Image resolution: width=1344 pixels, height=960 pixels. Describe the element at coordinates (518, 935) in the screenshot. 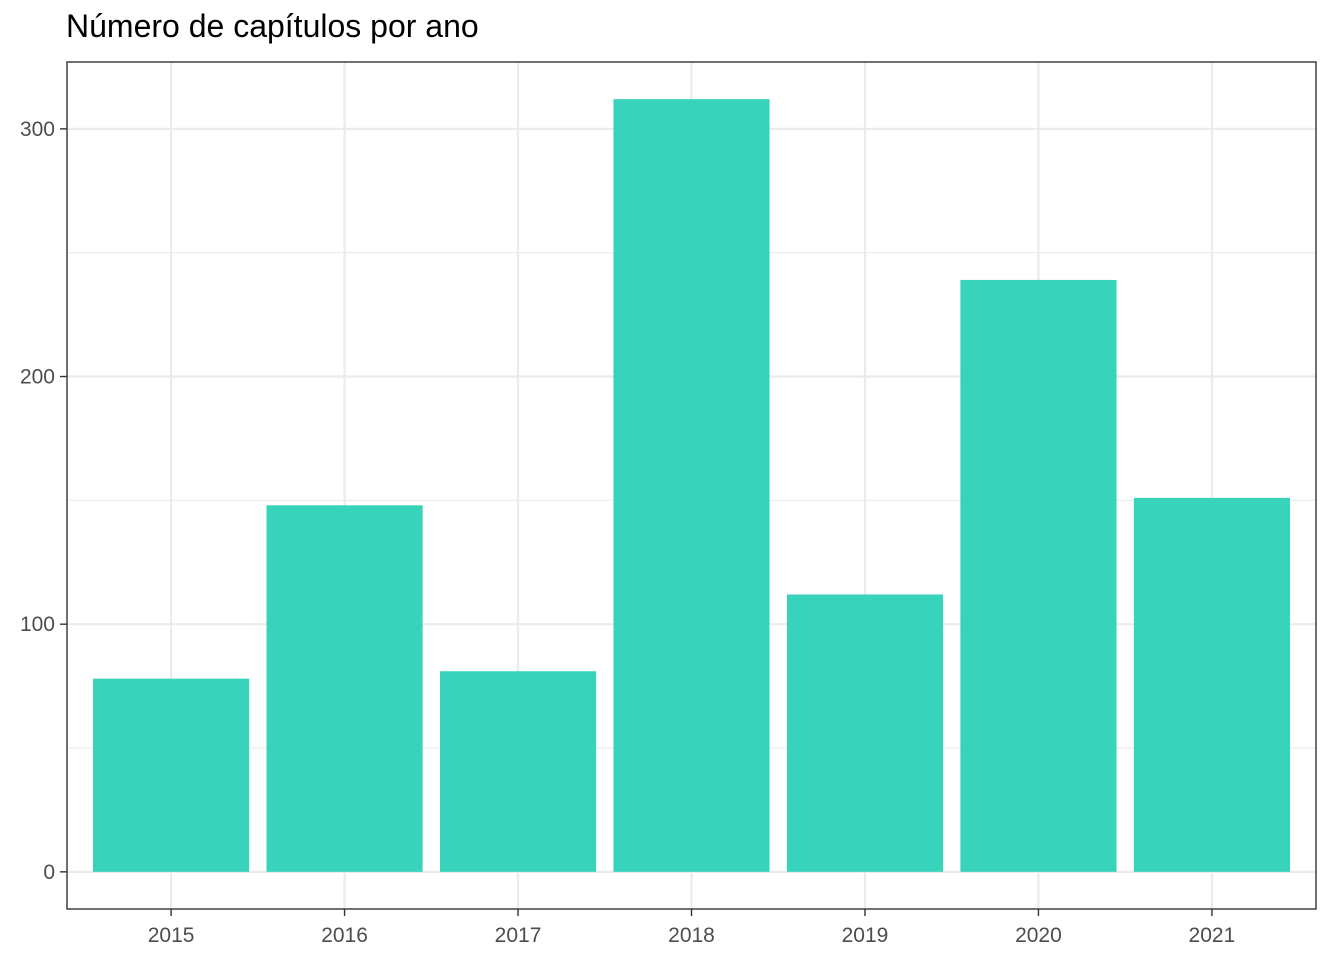

I see `x-tick-label: 2017` at that location.